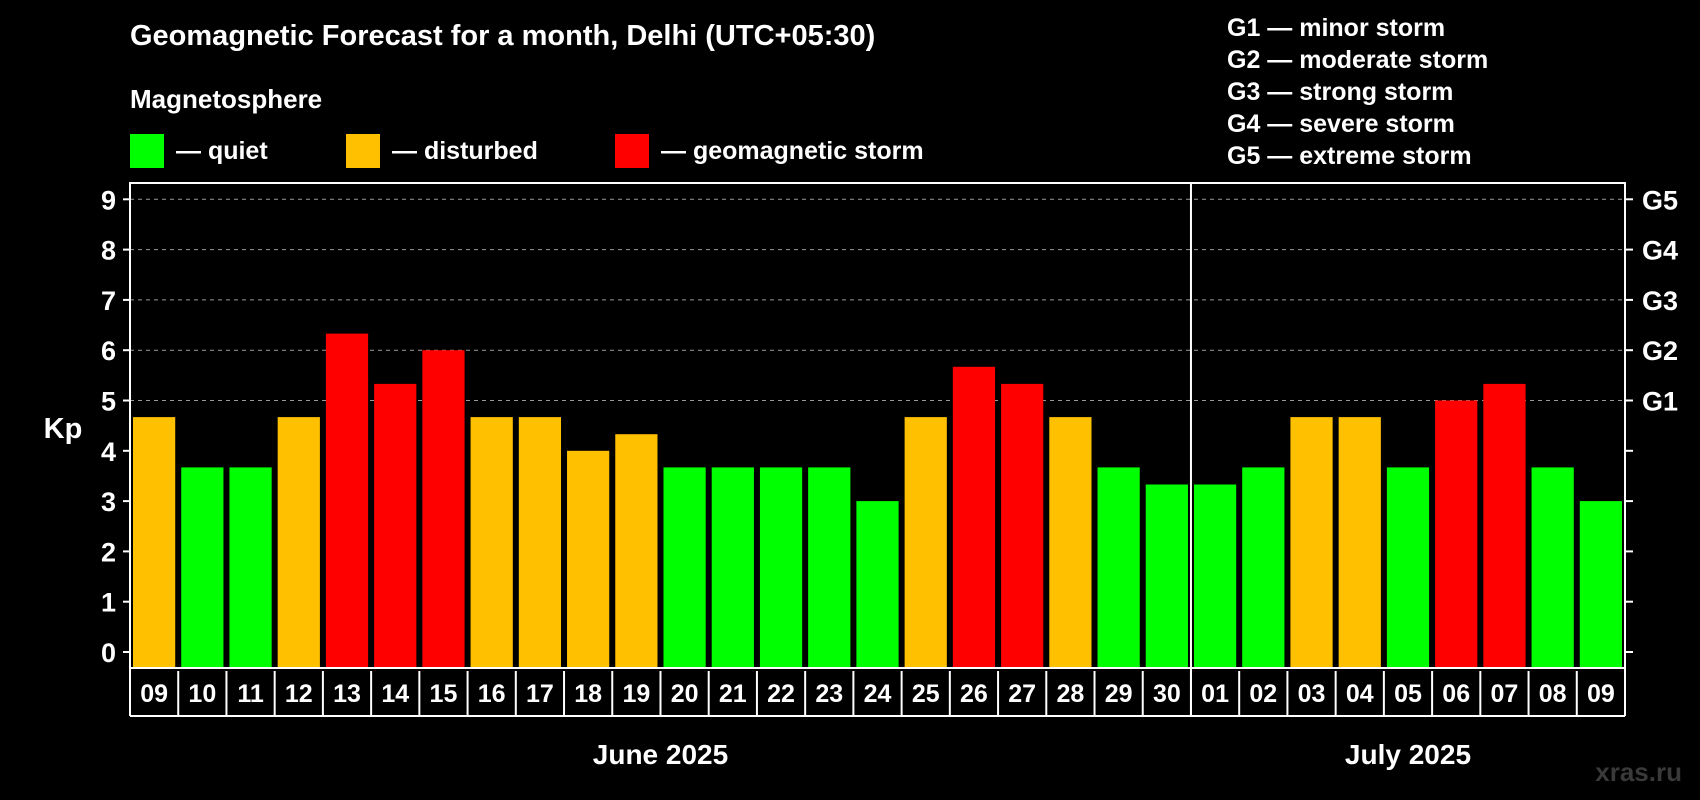 The height and width of the screenshot is (800, 1700). What do you see at coordinates (1263, 694) in the screenshot?
I see `x-tick-label: 02` at bounding box center [1263, 694].